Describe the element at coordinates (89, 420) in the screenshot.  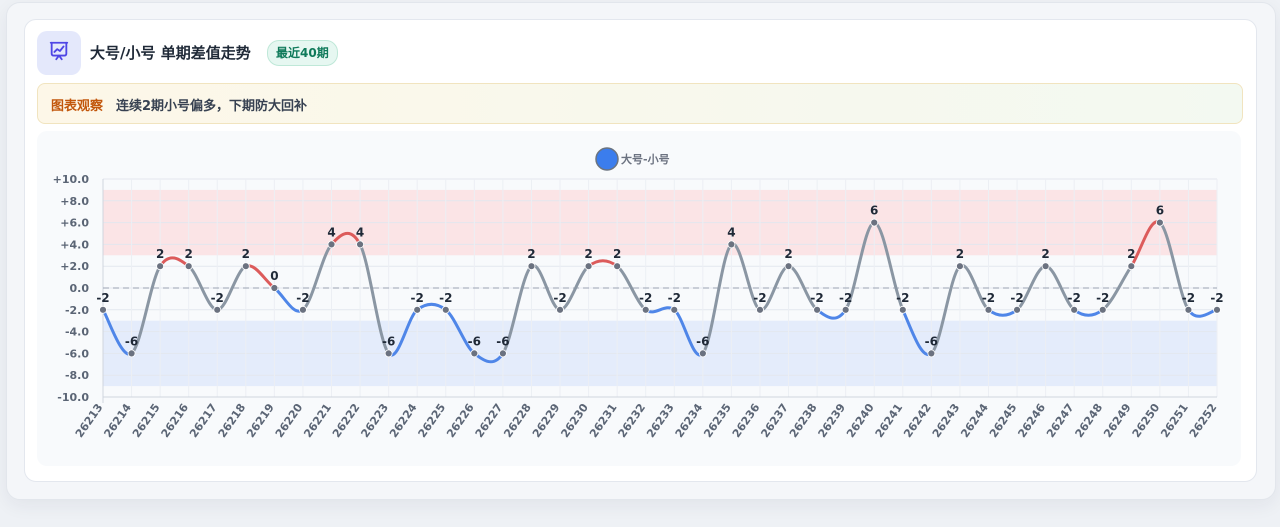
I see `x-tick-label: 26213` at that location.